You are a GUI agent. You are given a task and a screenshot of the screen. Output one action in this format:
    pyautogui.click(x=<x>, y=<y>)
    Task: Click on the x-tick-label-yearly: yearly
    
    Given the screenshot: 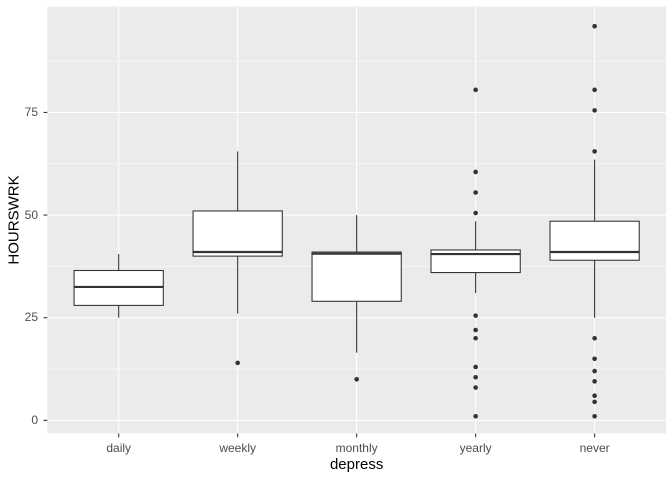 What is the action you would take?
    pyautogui.click(x=475, y=448)
    